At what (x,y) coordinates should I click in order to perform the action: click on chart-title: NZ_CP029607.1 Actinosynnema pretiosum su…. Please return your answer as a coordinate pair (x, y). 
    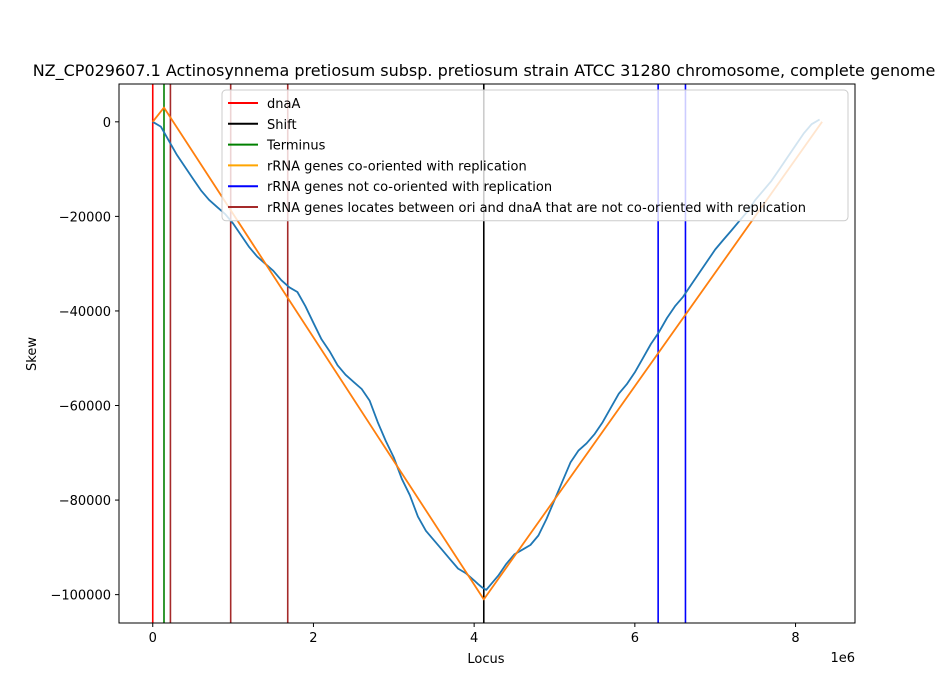
    Looking at the image, I should click on (484, 71).